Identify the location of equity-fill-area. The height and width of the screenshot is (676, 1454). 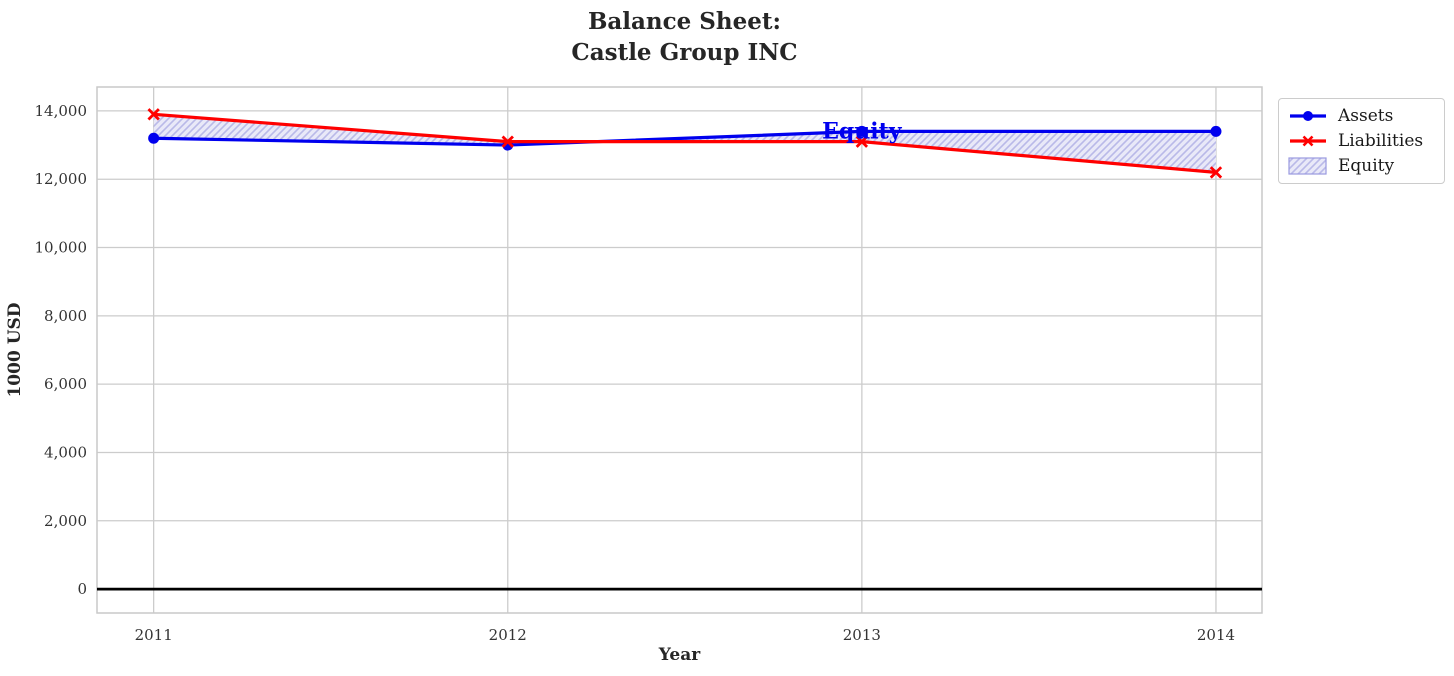
(684, 143).